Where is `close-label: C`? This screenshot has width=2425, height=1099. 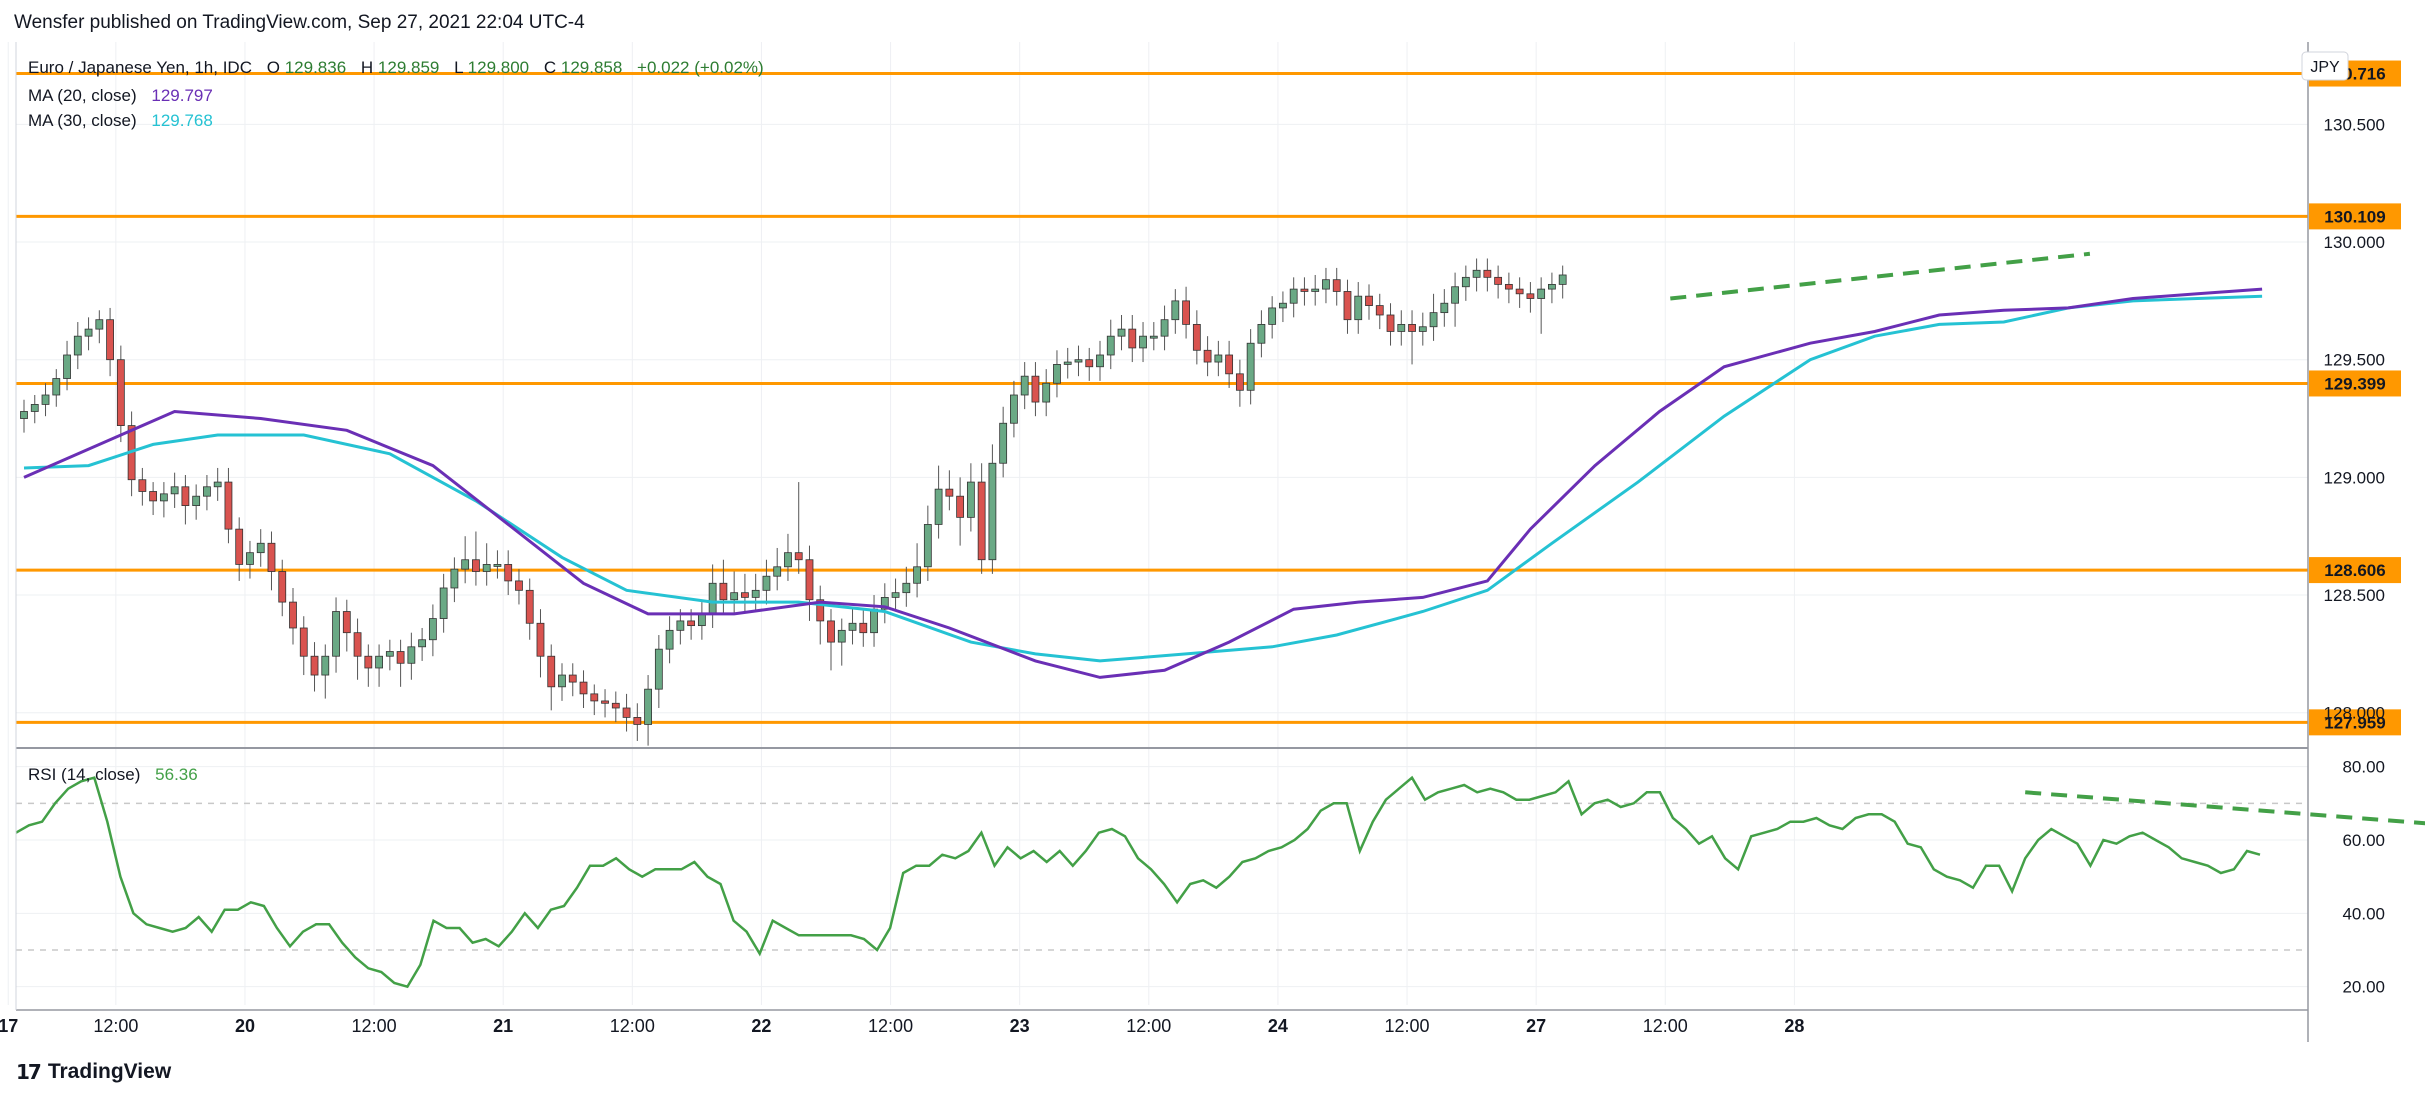 close-label: C is located at coordinates (550, 67).